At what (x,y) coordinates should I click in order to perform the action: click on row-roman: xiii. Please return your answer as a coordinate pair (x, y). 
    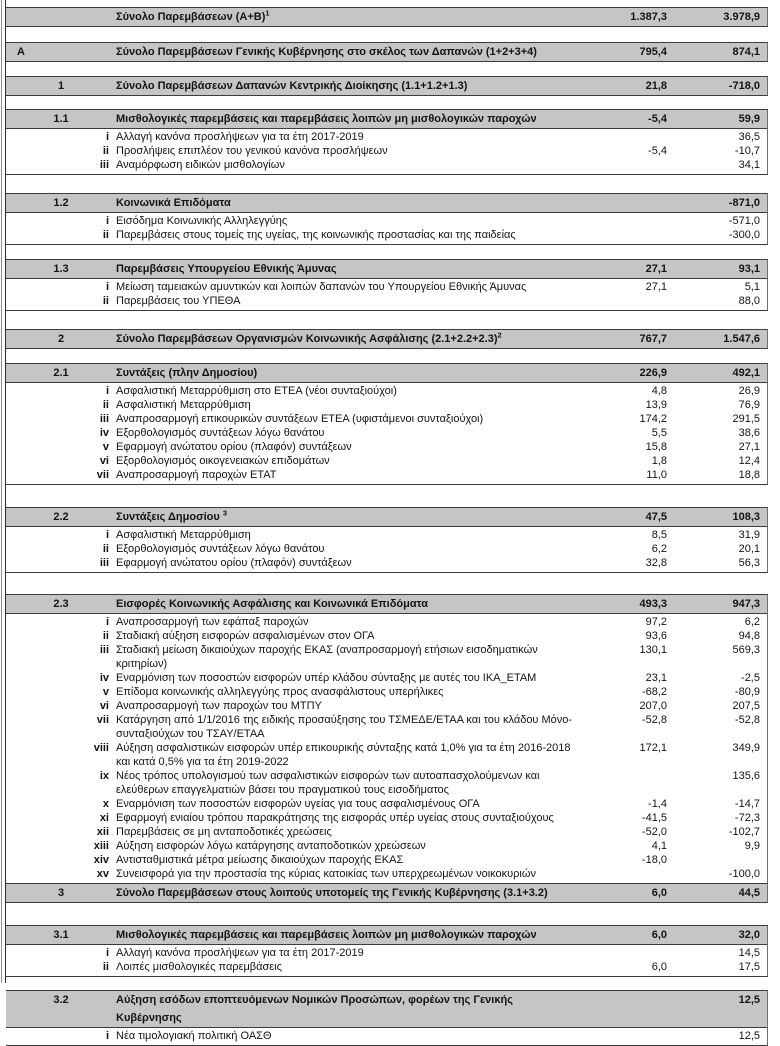
    Looking at the image, I should click on (101, 846).